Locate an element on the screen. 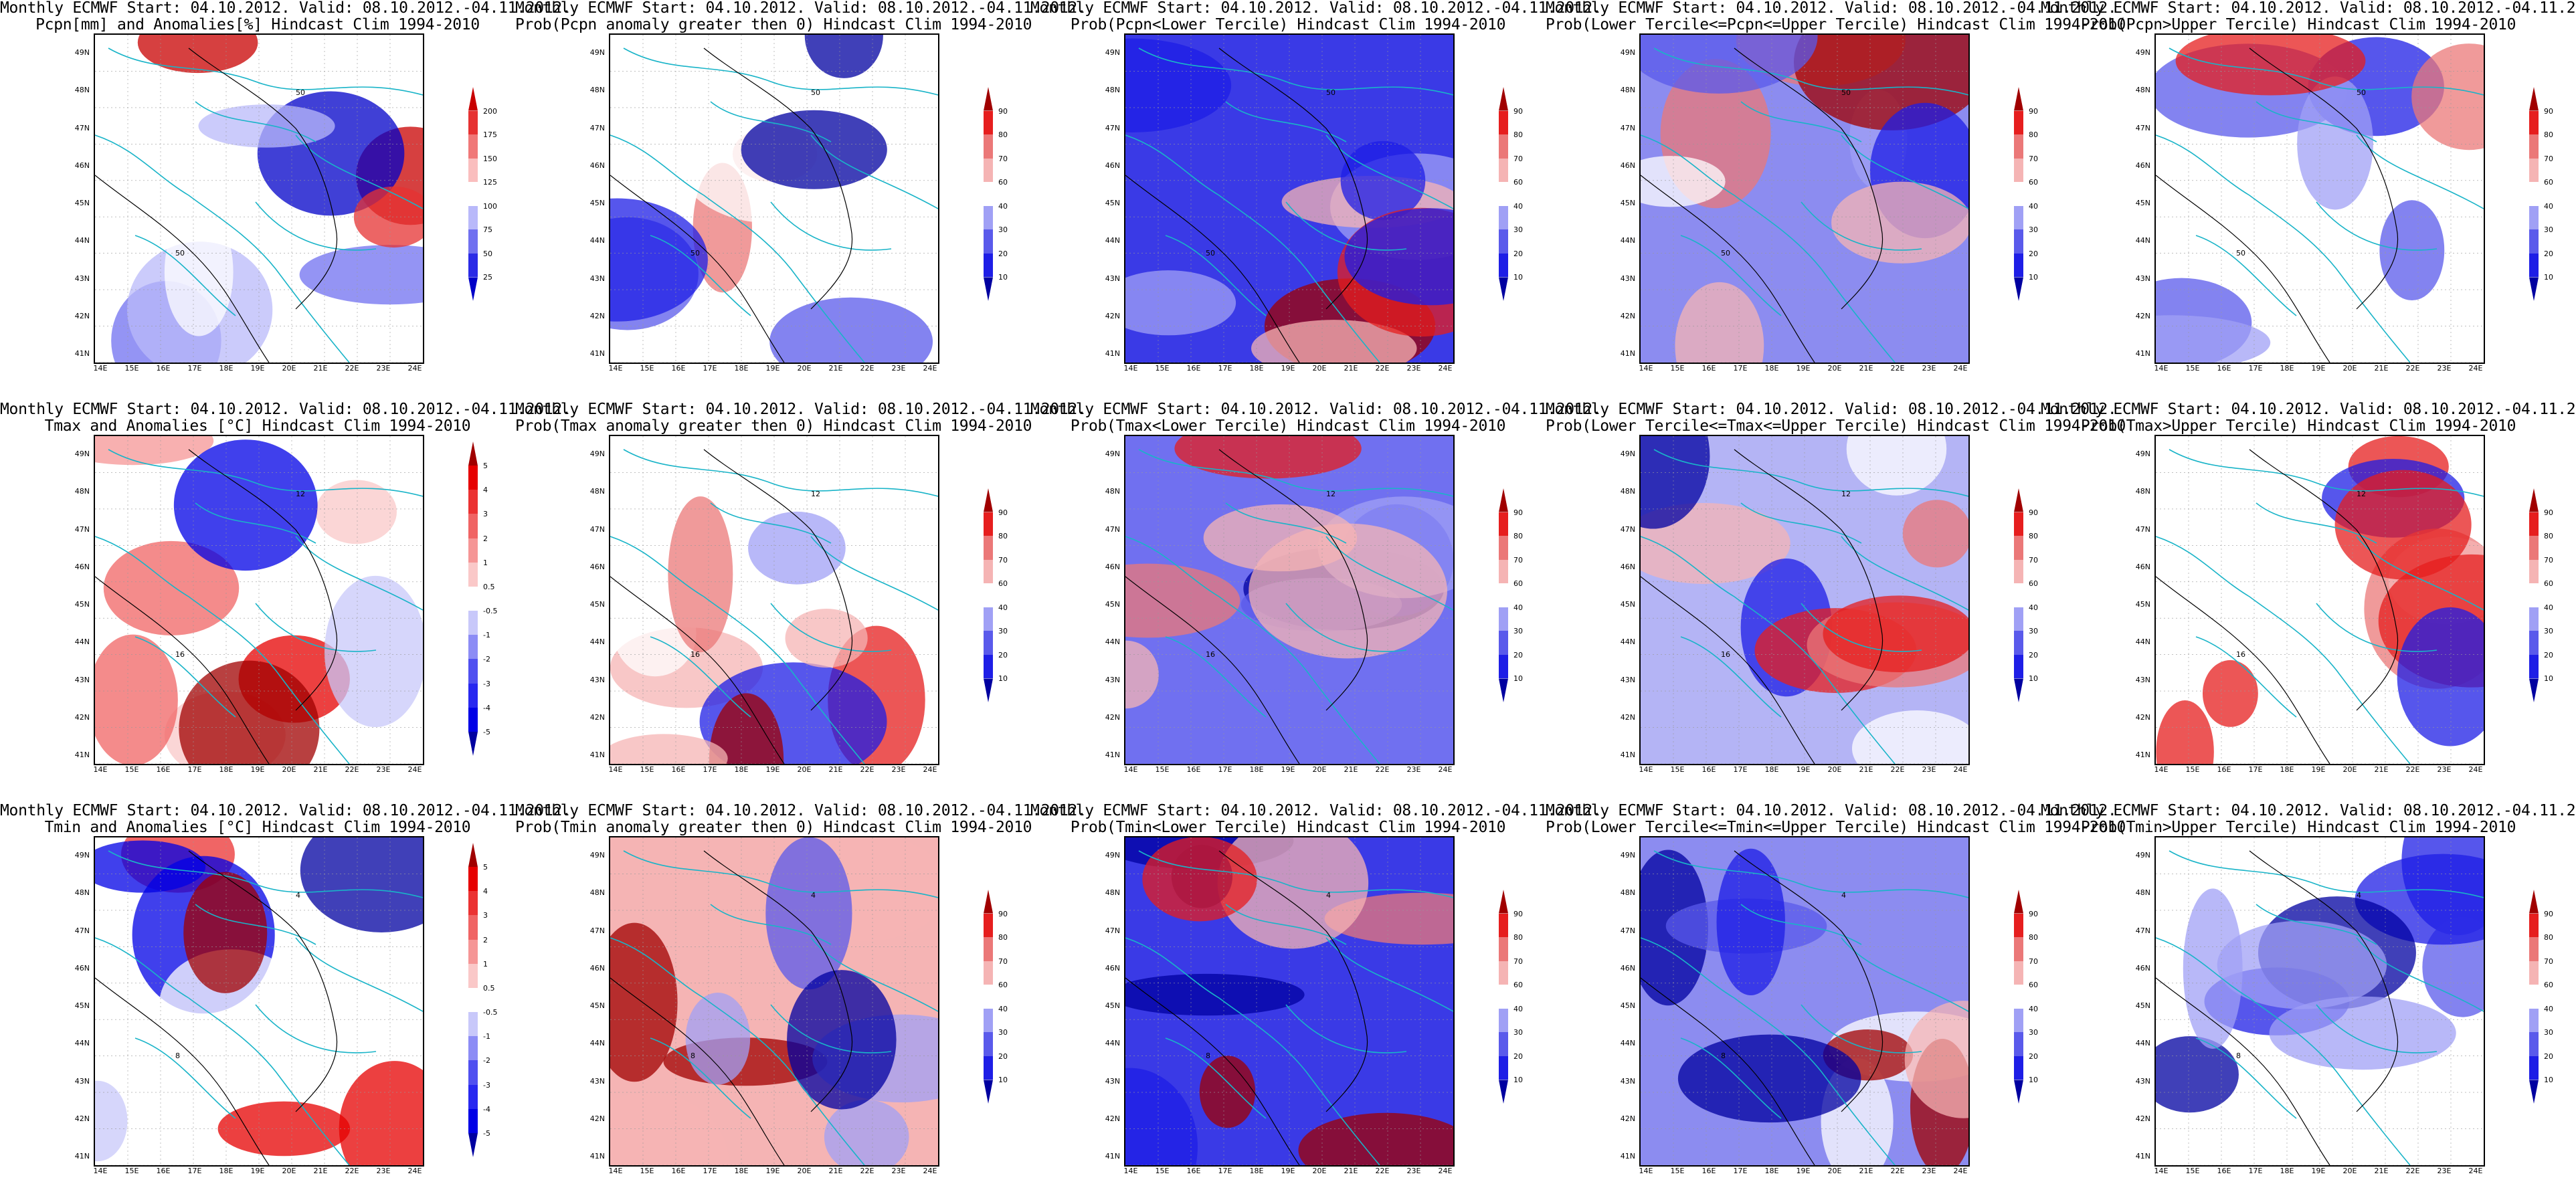 Image resolution: width=2576 pixels, height=1204 pixels. legend-label: 4 is located at coordinates (485, 490).